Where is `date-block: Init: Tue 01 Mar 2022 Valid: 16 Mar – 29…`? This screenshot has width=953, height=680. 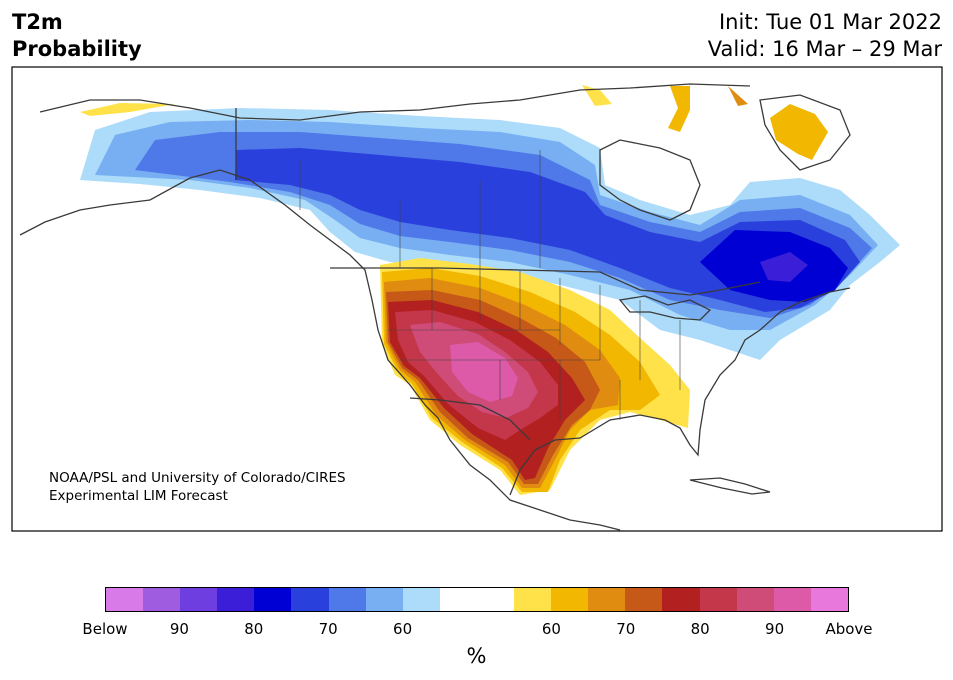
date-block: Init: Tue 01 Mar 2022 Valid: 16 Mar – 29… is located at coordinates (825, 36).